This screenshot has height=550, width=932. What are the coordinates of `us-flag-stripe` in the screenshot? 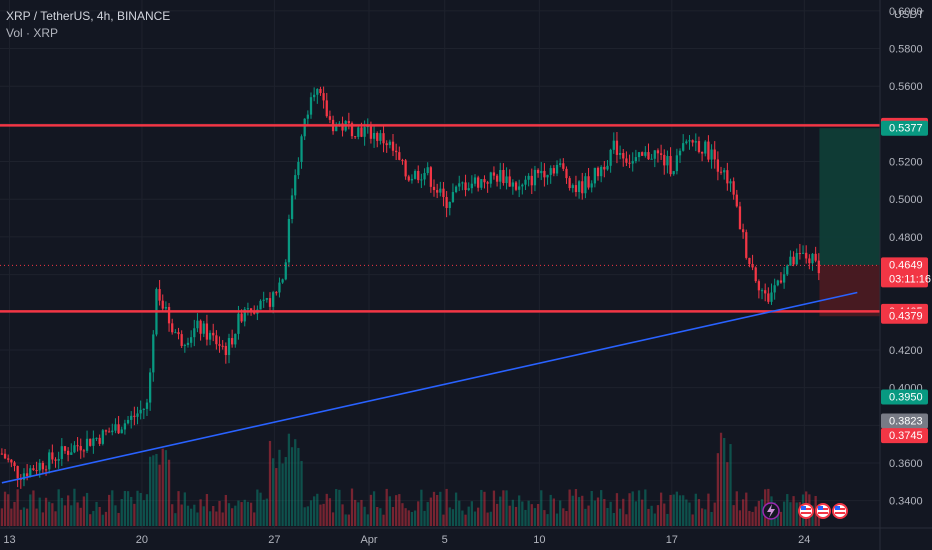 It's located at (823, 513).